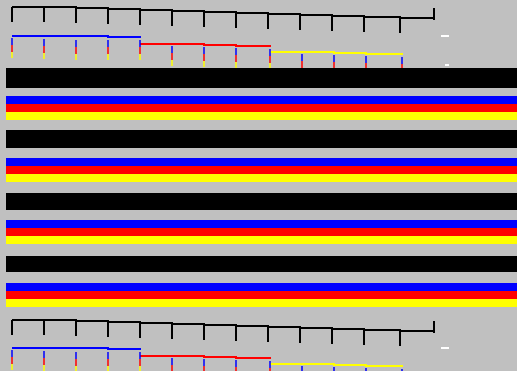 The height and width of the screenshot is (371, 517). Describe the element at coordinates (230, 345) in the screenshot. I see `bottom-connector-diagram` at that location.